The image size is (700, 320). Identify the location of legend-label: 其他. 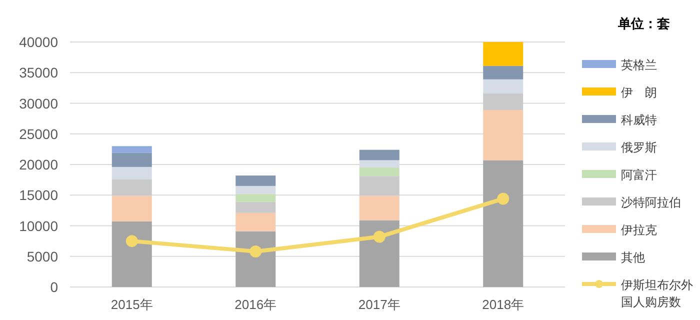
(633, 257).